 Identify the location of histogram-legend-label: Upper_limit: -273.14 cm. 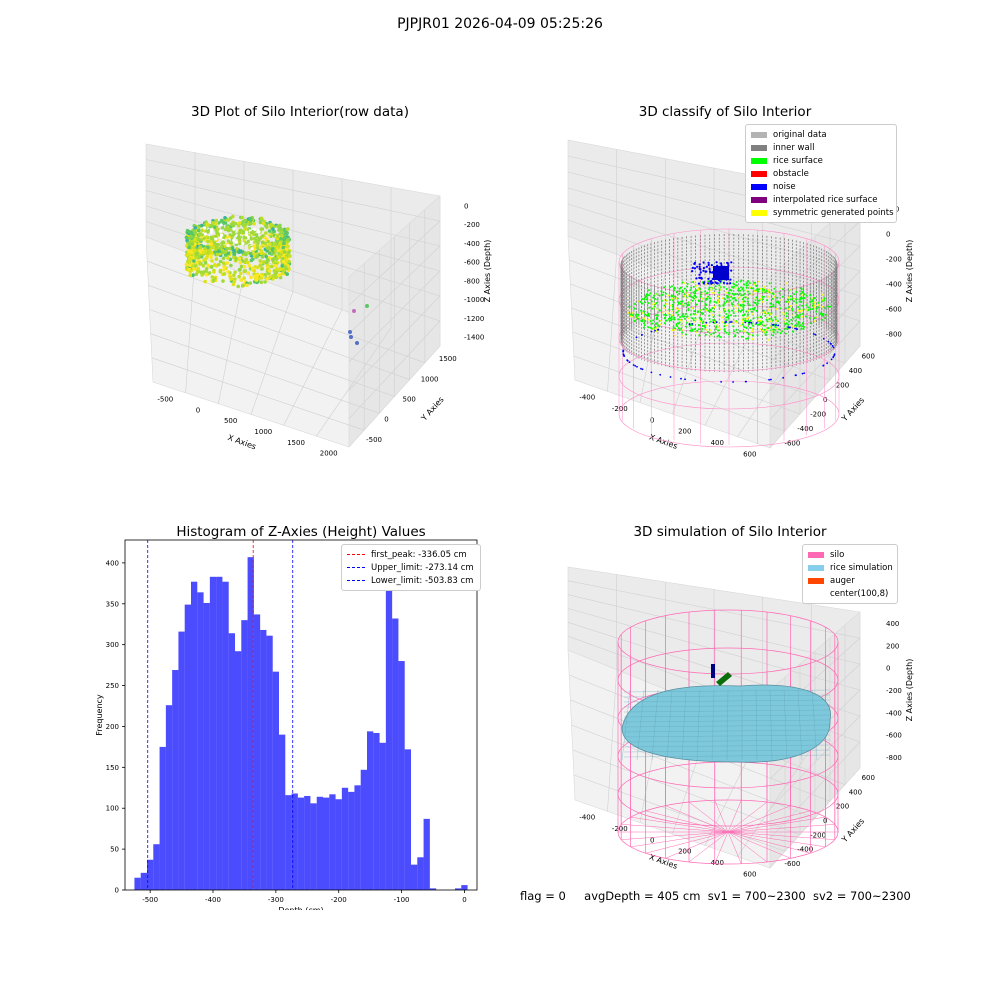
(422, 567).